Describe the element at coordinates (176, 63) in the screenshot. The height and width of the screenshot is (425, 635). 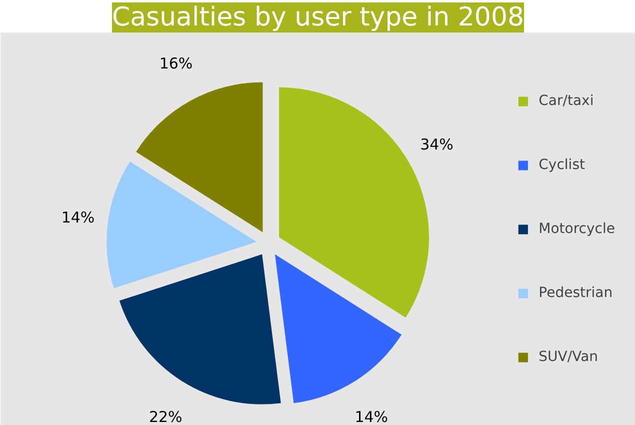
I see `data-label: 16%` at that location.